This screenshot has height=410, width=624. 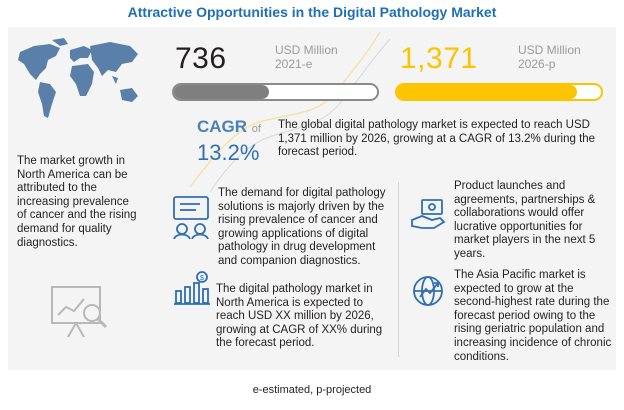 I want to click on decorative-curve, so click(x=290, y=111).